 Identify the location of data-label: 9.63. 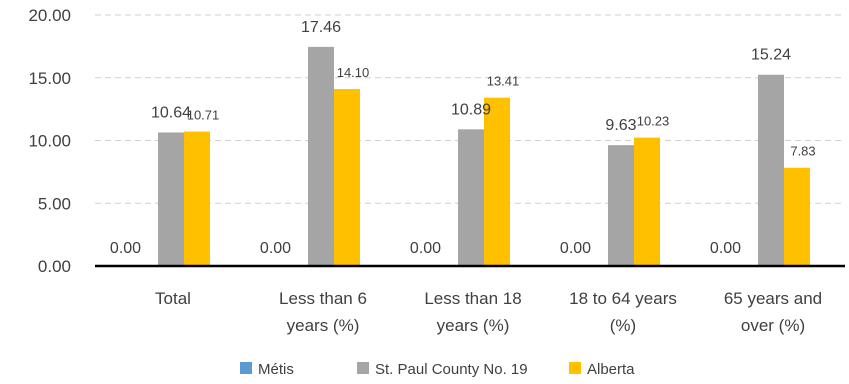
(620, 125).